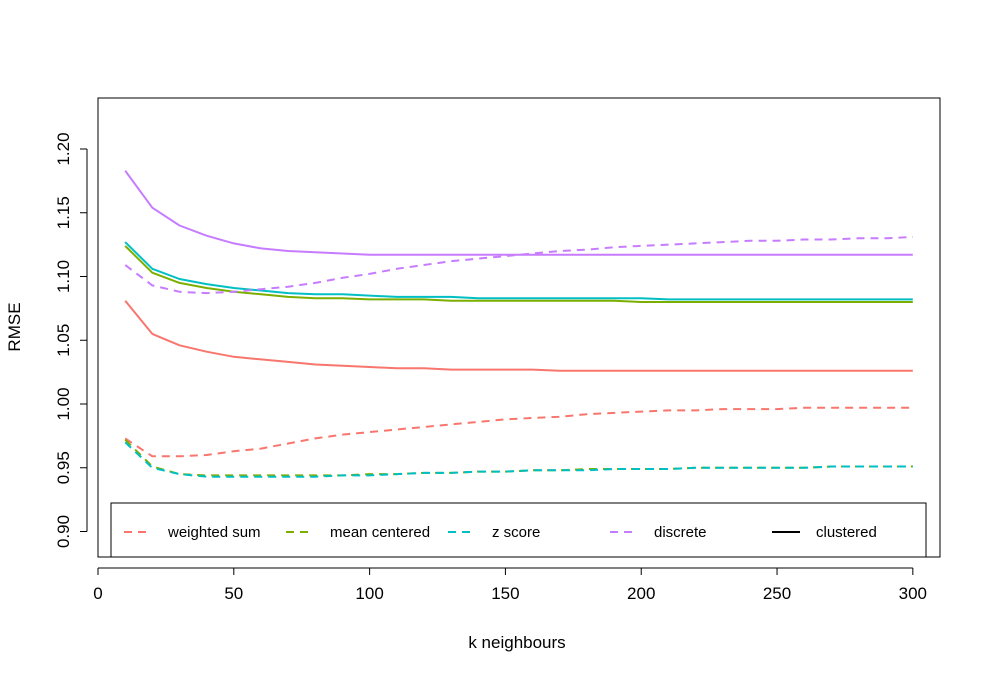 This screenshot has width=990, height=680. Describe the element at coordinates (516, 642) in the screenshot. I see `x-axis-title: k neighbours` at that location.